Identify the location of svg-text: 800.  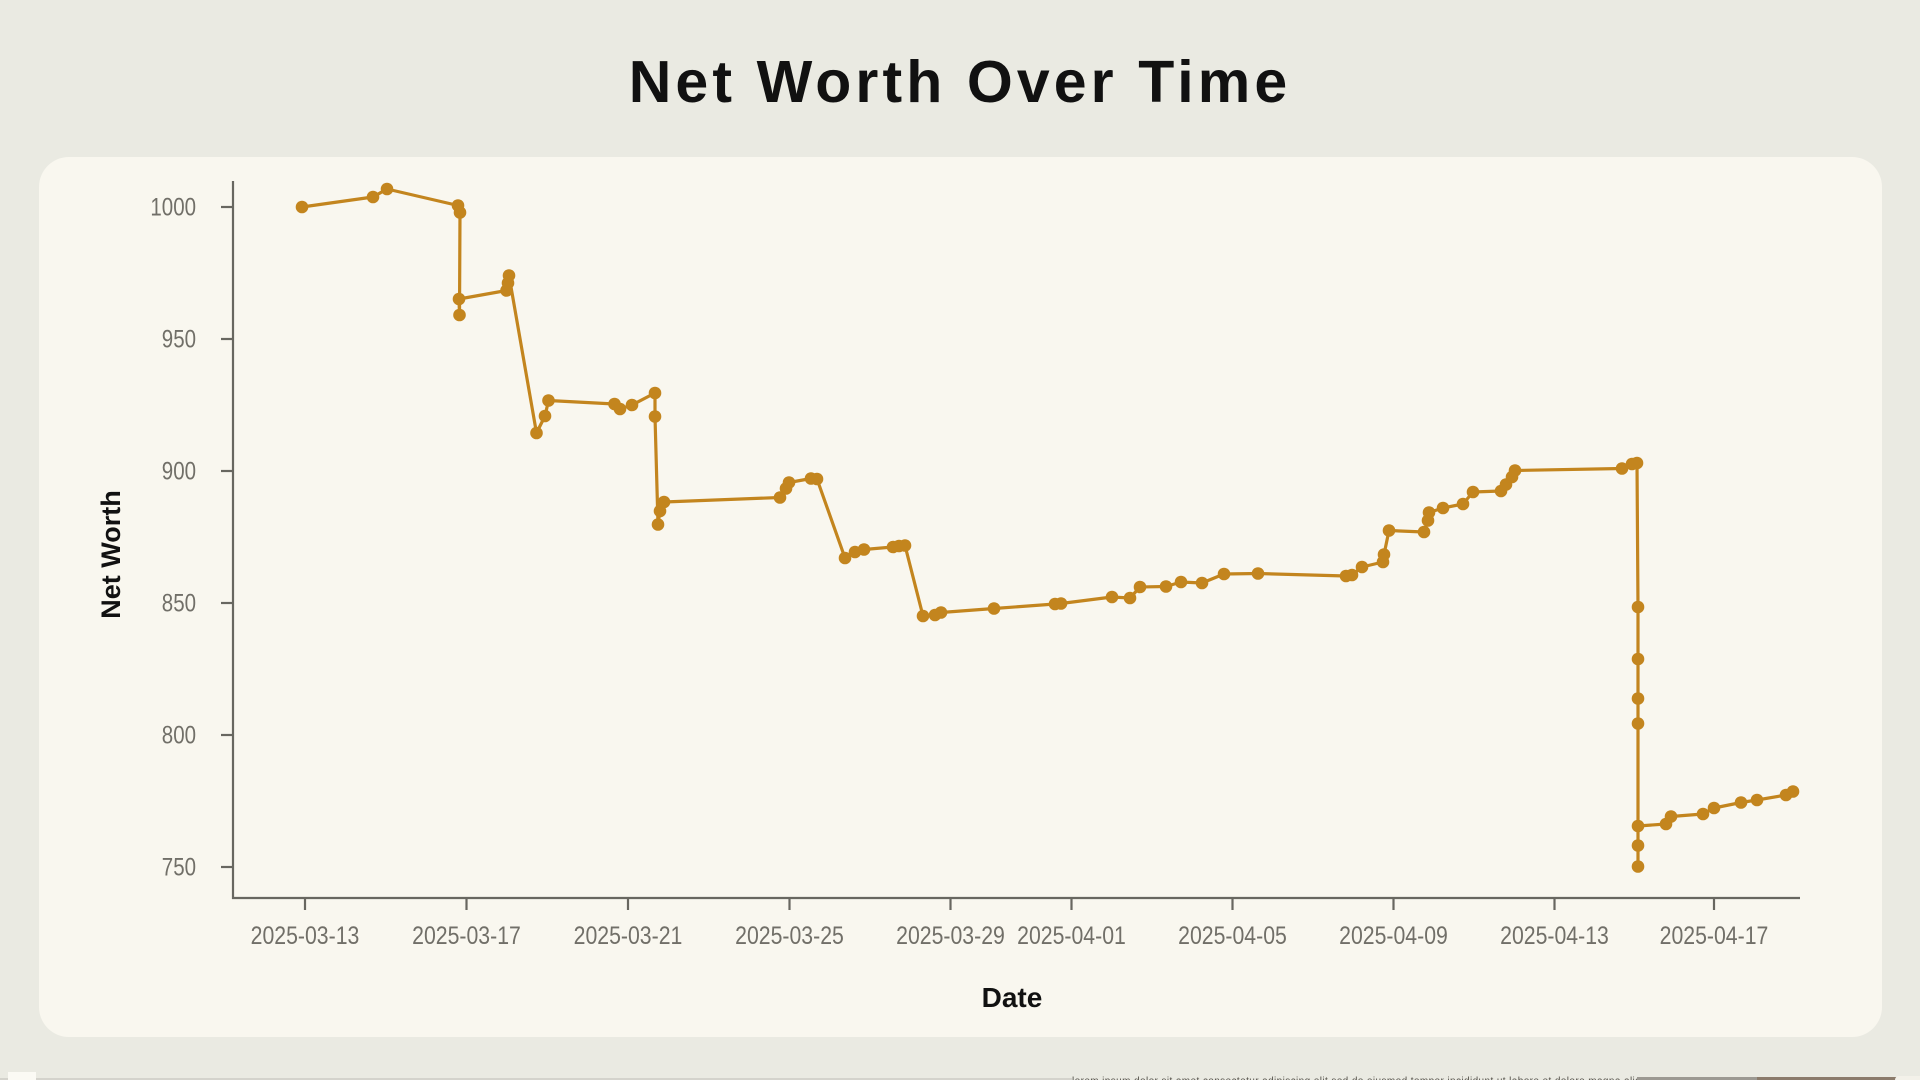
(179, 735).